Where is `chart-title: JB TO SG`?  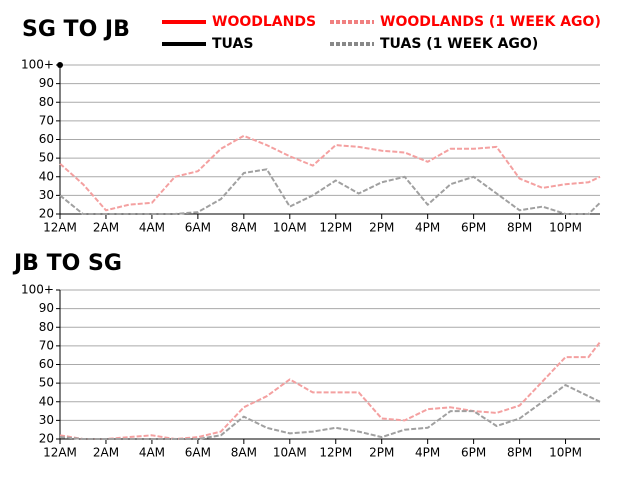 chart-title: JB TO SG is located at coordinates (67, 263).